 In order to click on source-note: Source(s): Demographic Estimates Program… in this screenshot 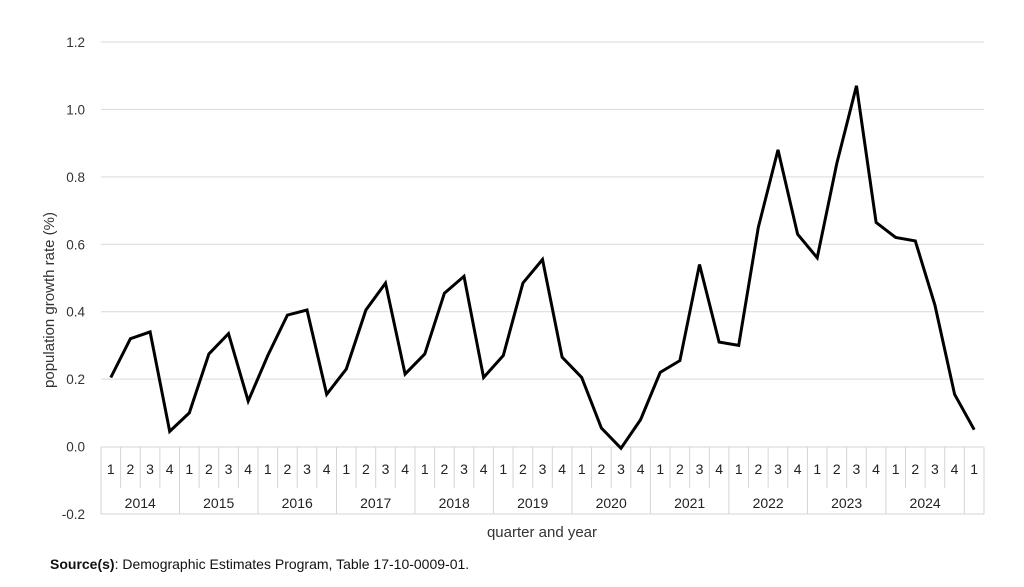, I will do `click(259, 564)`.